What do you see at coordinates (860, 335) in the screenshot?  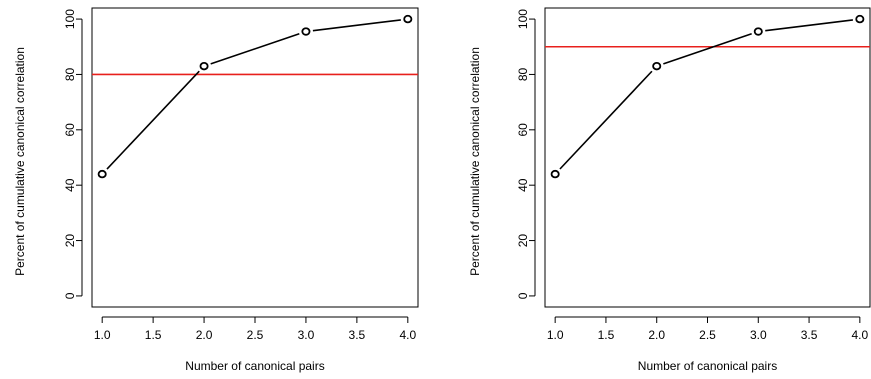 I see `chart-2-x-tick-label: 4.0` at bounding box center [860, 335].